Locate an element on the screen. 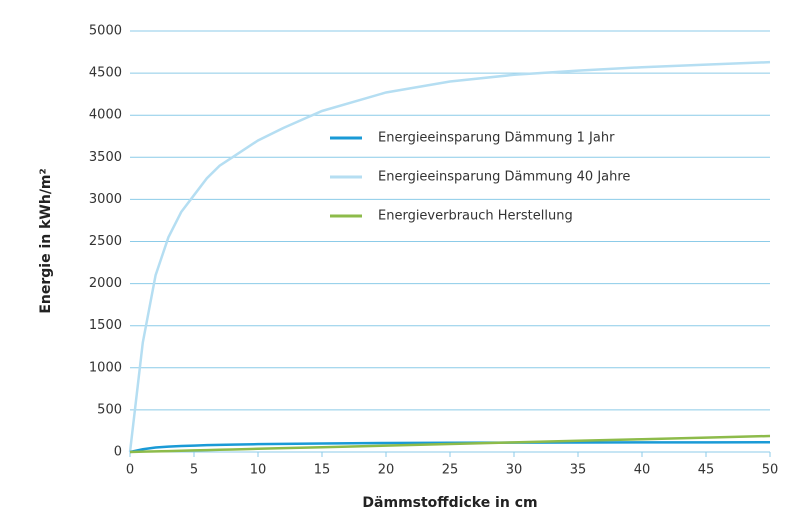 This screenshot has width=800, height=521. x-tick-label: 0 is located at coordinates (130, 470).